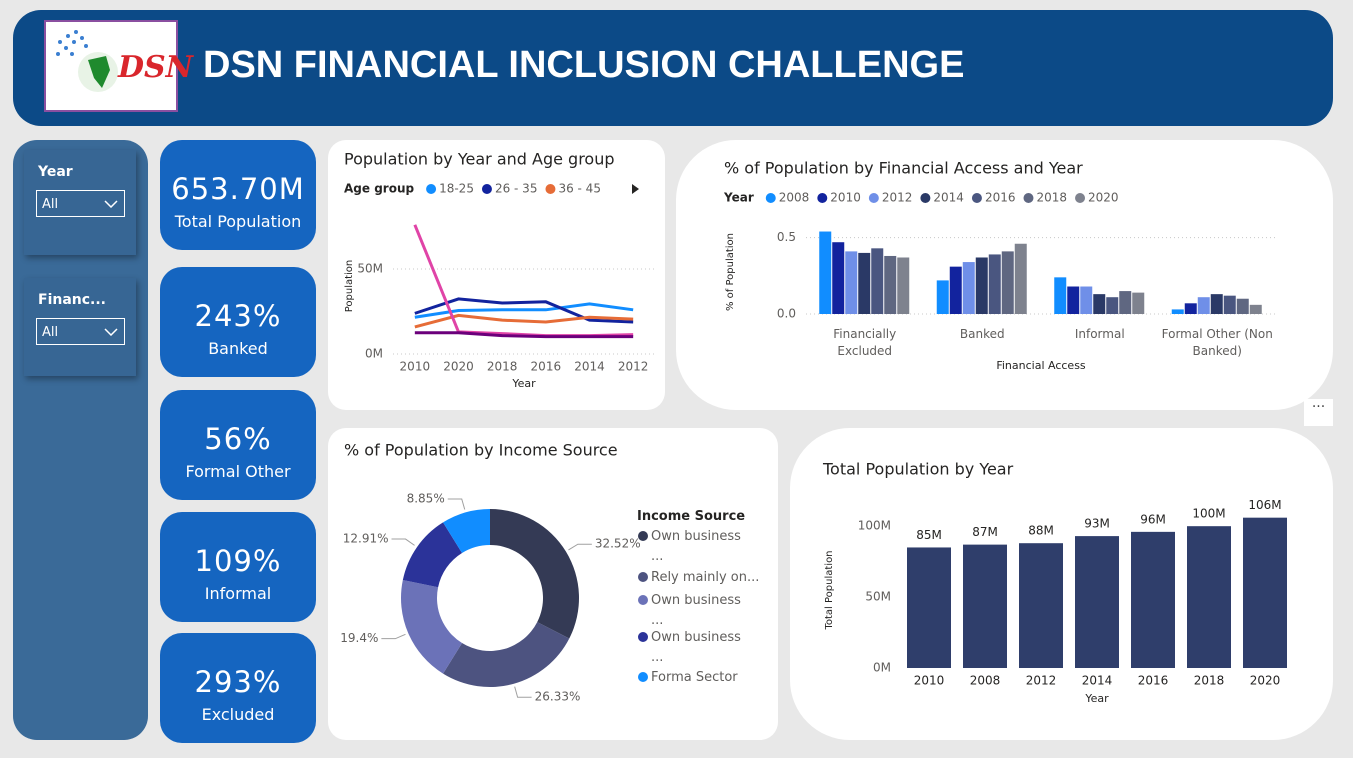 Image resolution: width=1353 pixels, height=758 pixels. What do you see at coordinates (238, 439) in the screenshot?
I see `kpi-value: 56%` at bounding box center [238, 439].